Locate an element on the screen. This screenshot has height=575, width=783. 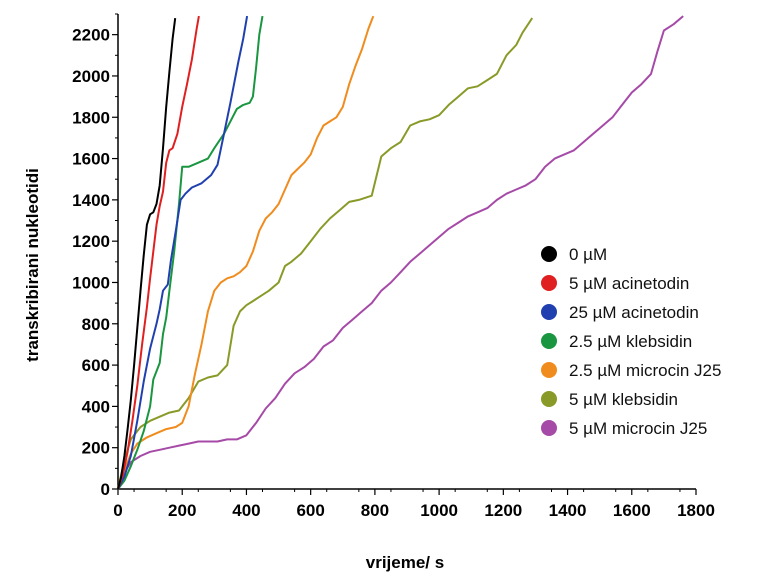
y-tick-label: 200 is located at coordinates (96, 448).